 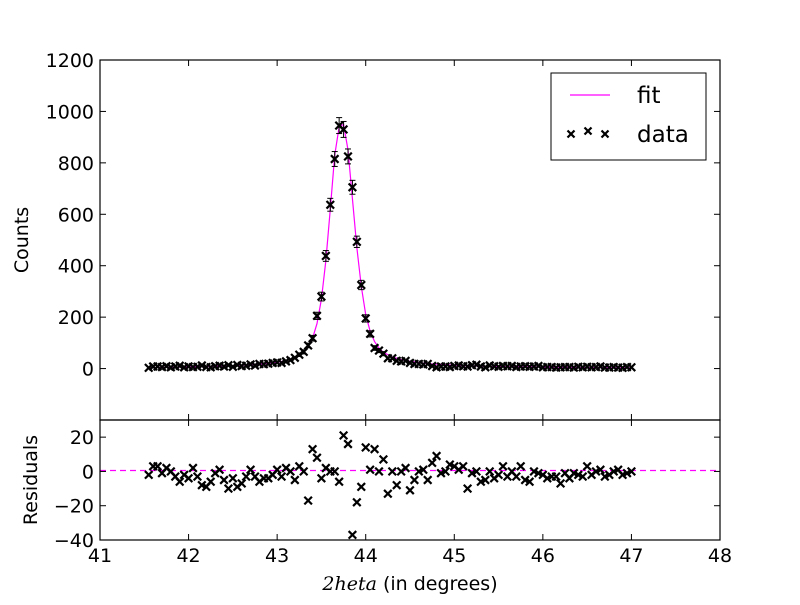 I want to click on legend-box, so click(x=628, y=116).